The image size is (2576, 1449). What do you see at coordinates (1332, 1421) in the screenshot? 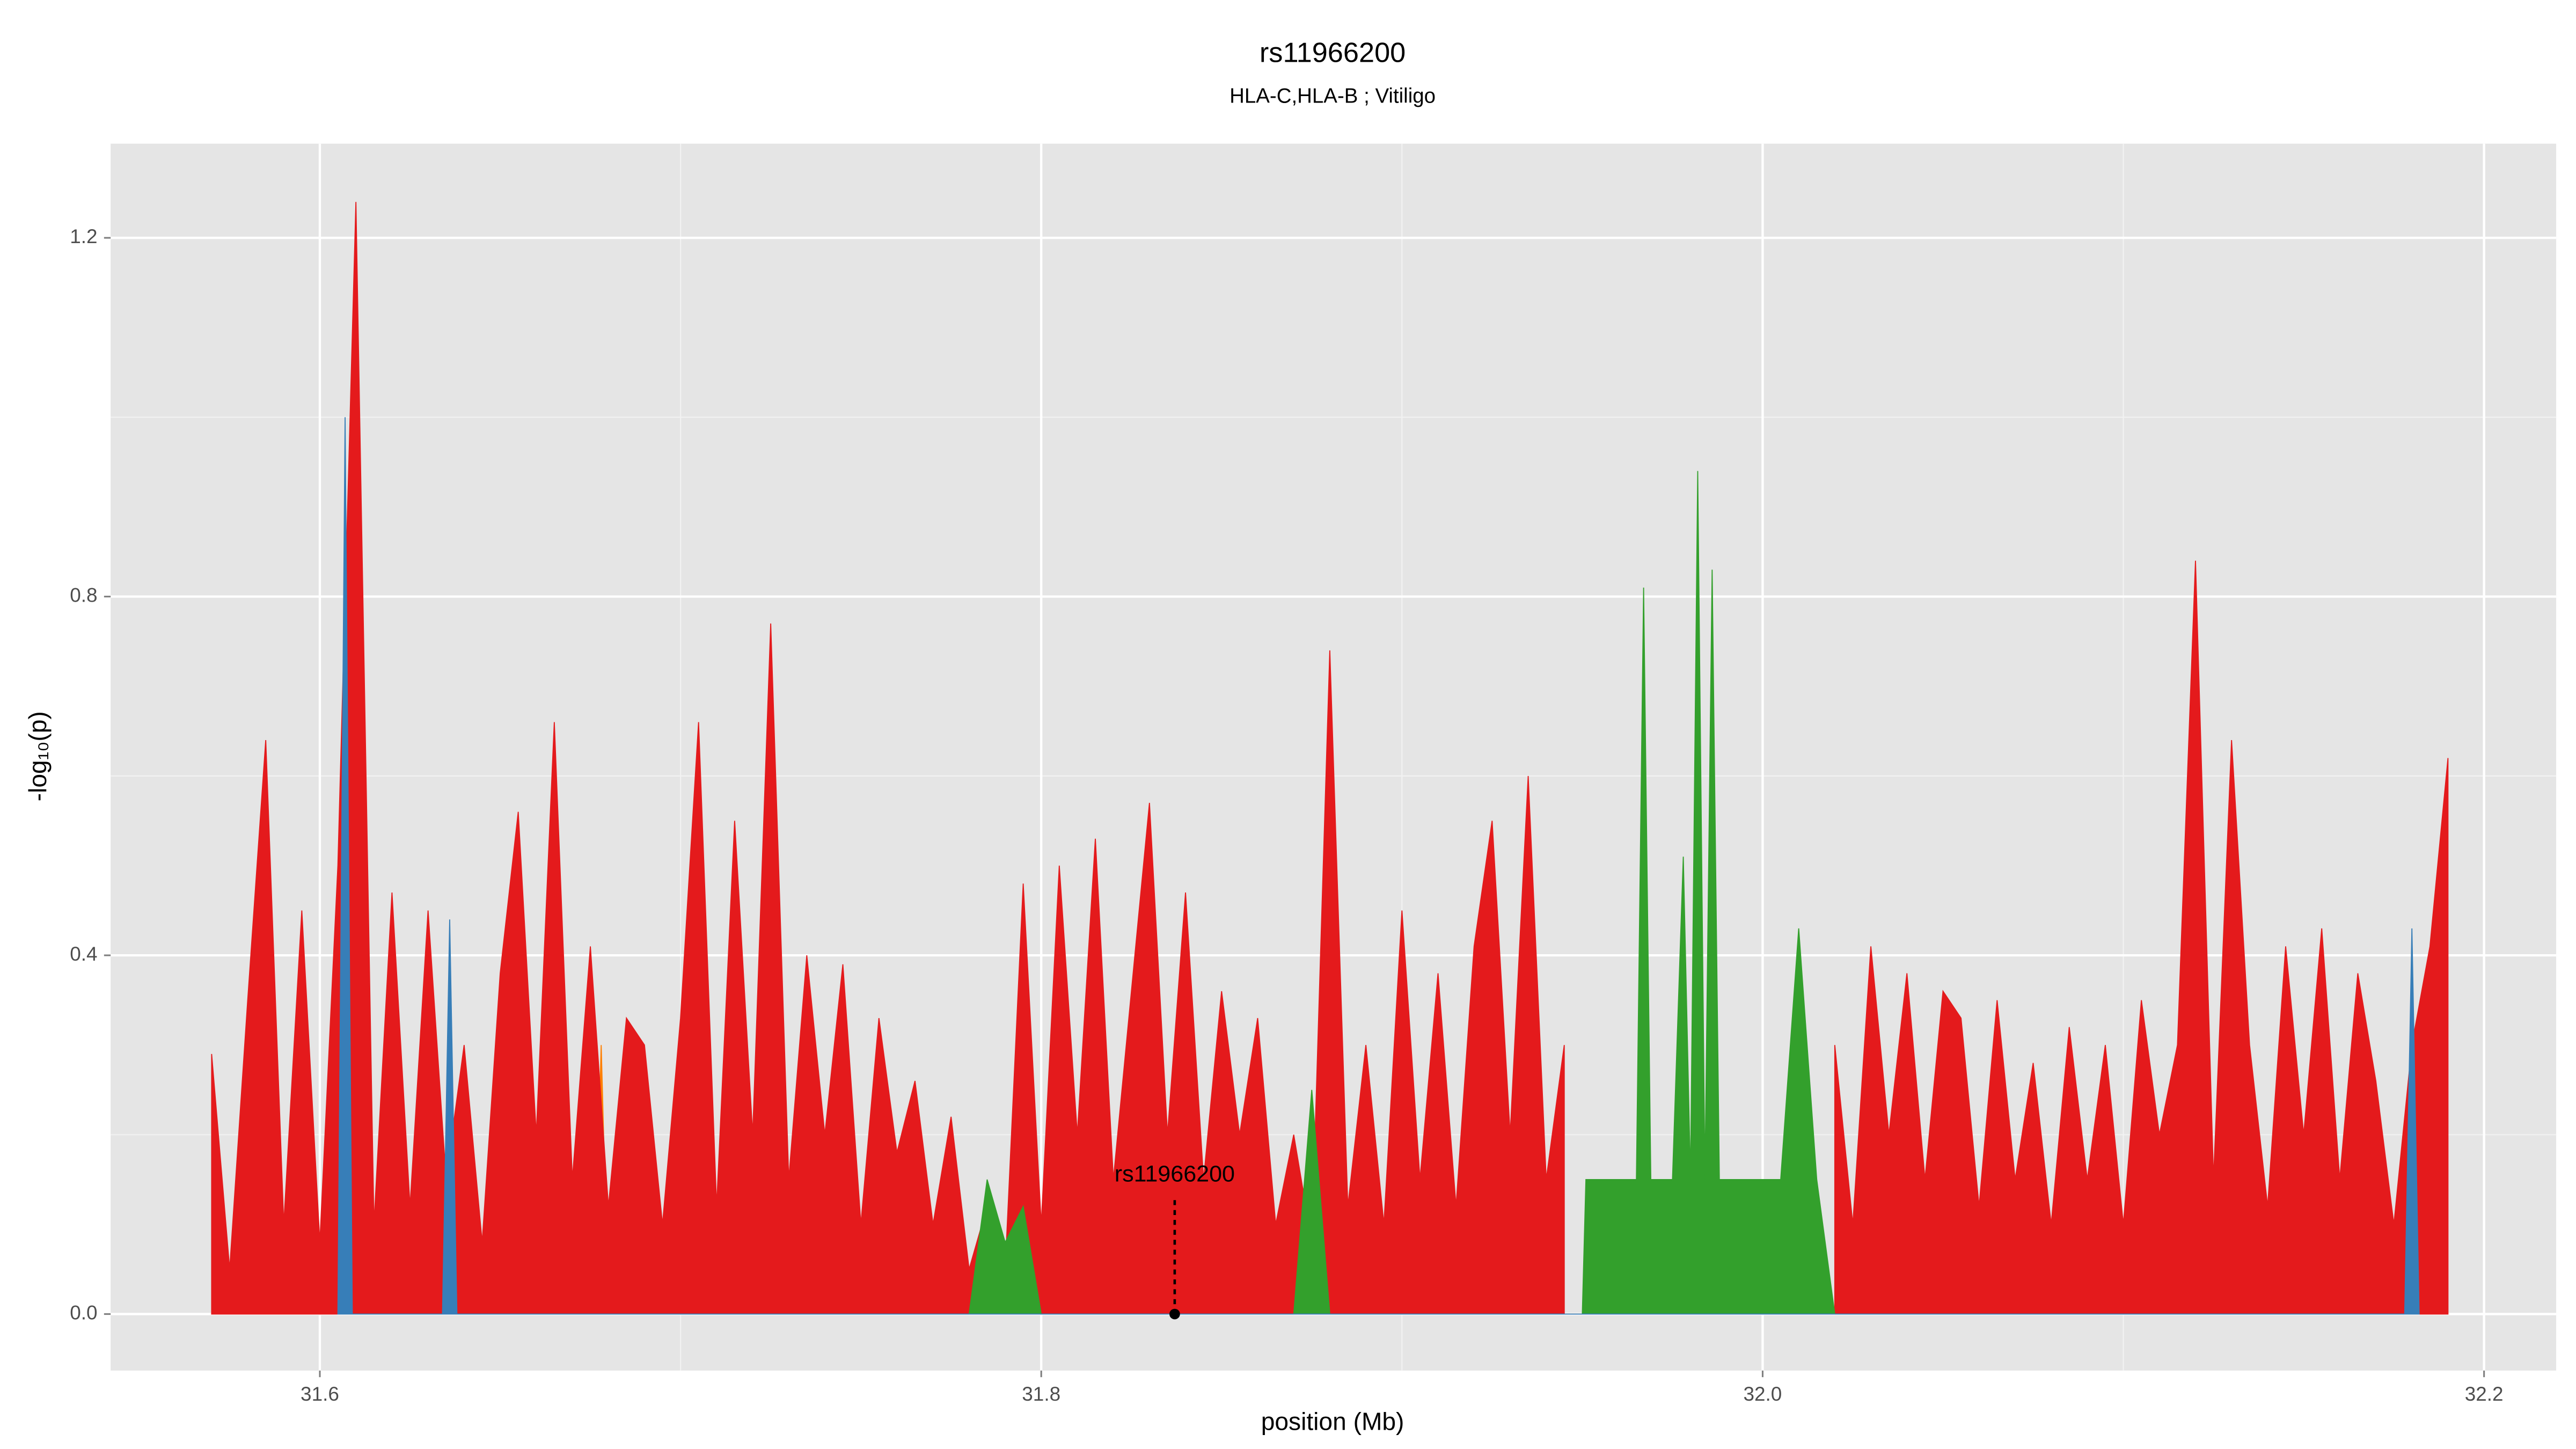
I see `x-axis-label: position (Mb)` at bounding box center [1332, 1421].